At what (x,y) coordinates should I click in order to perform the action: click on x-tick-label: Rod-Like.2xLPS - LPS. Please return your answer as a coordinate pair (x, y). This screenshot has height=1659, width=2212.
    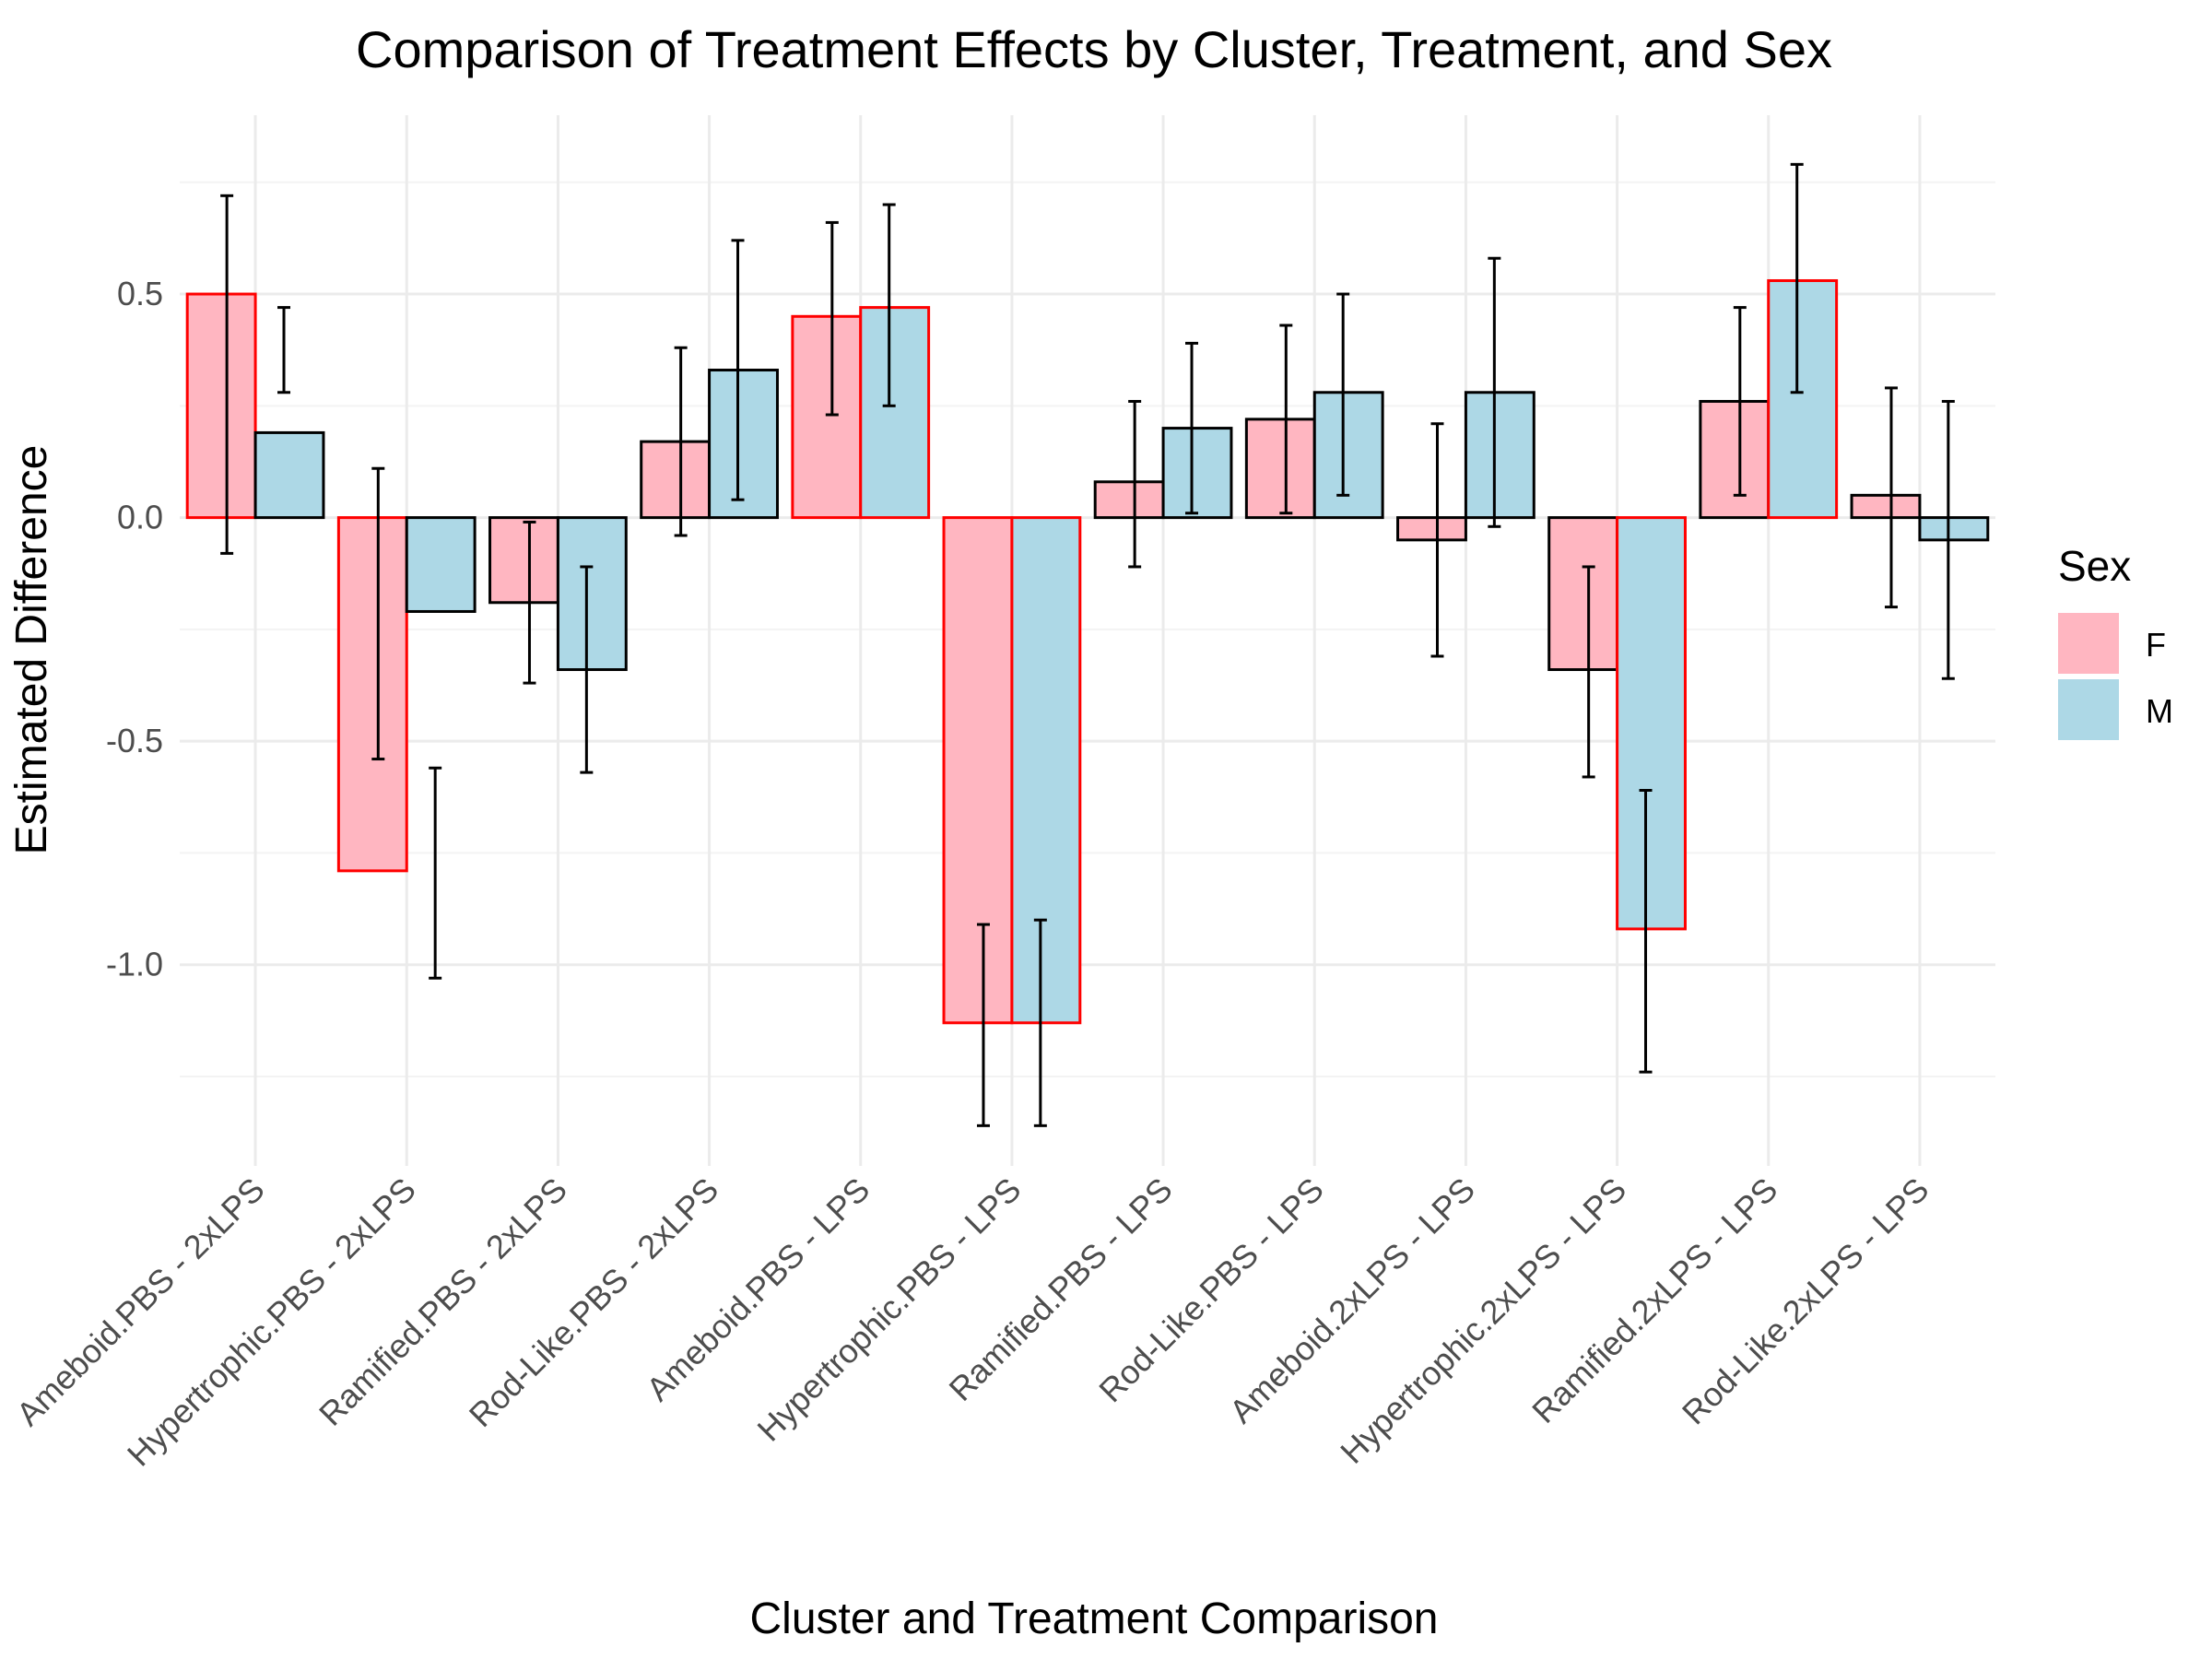
    Looking at the image, I should click on (1805, 1301).